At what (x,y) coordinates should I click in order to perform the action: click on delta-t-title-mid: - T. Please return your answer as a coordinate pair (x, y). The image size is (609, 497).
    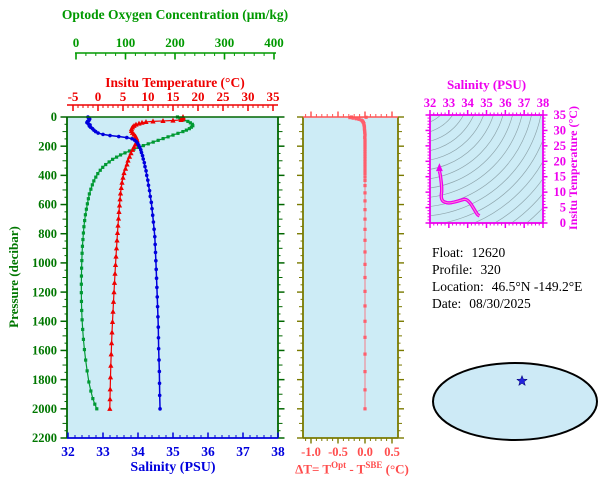
    Looking at the image, I should click on (356, 469).